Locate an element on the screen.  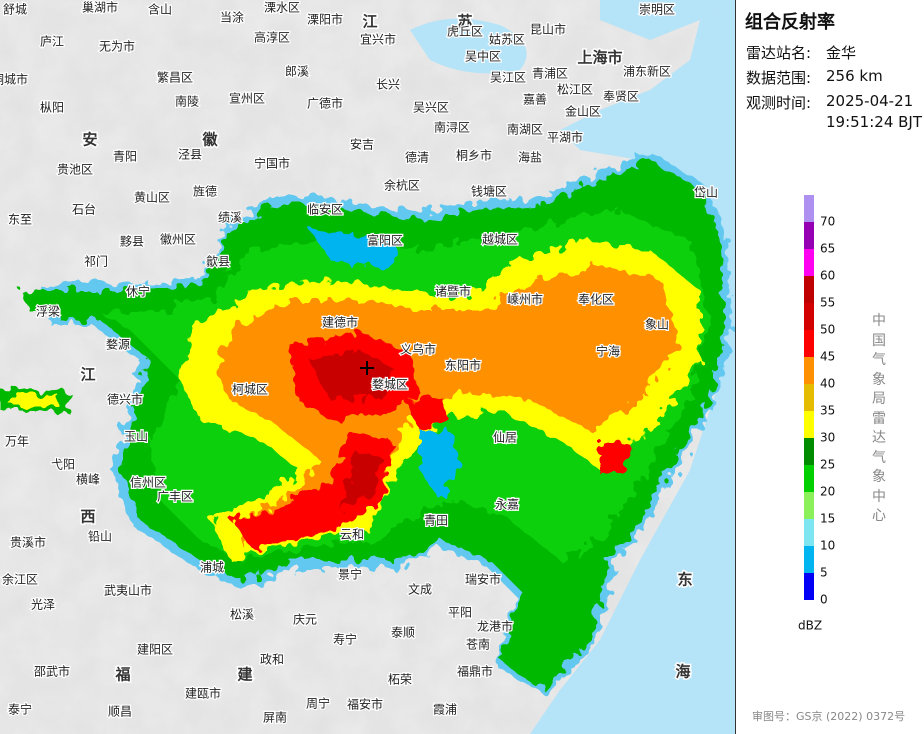
place-label: 浮梁 is located at coordinates (48, 311).